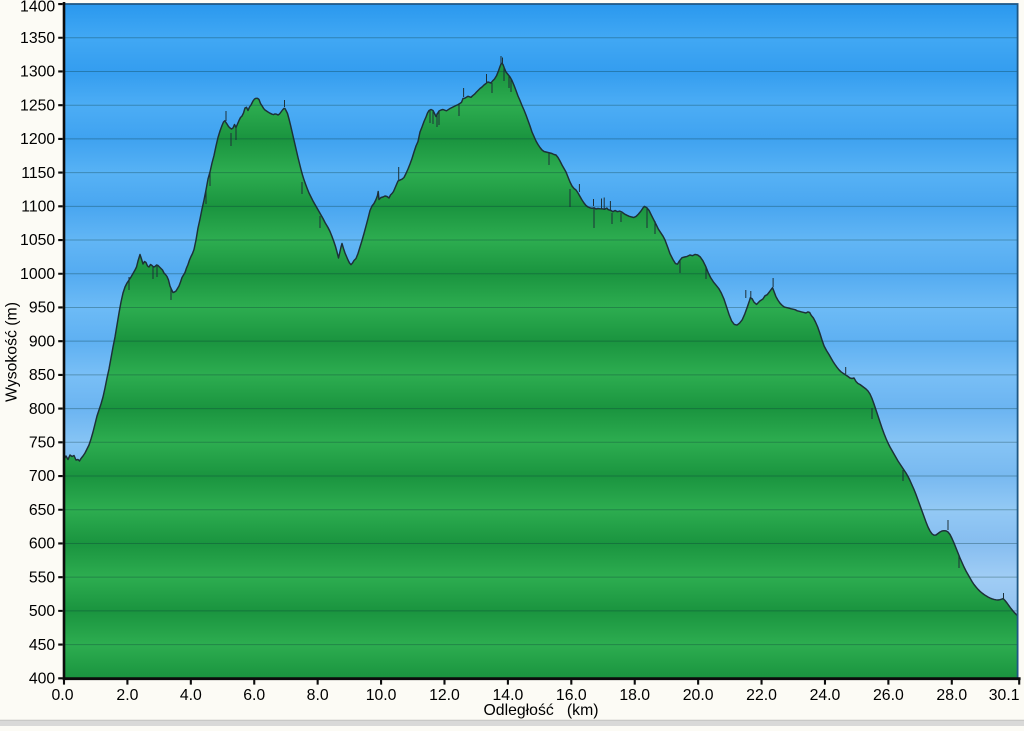  What do you see at coordinates (761, 695) in the screenshot?
I see `svg-text: 22.0` at bounding box center [761, 695].